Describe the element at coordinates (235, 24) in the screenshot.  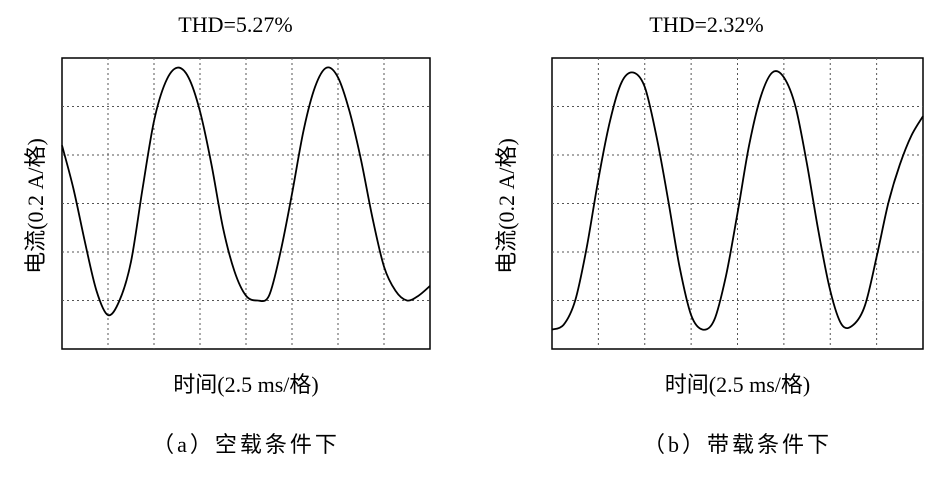
I see `chart-title: THD=5.27%` at that location.